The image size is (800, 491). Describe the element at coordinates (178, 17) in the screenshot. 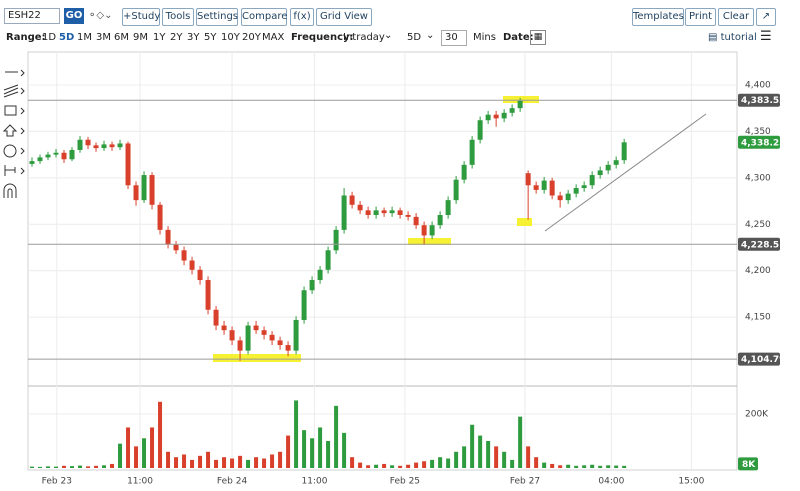

I see `toolbar-button: Tools` at that location.